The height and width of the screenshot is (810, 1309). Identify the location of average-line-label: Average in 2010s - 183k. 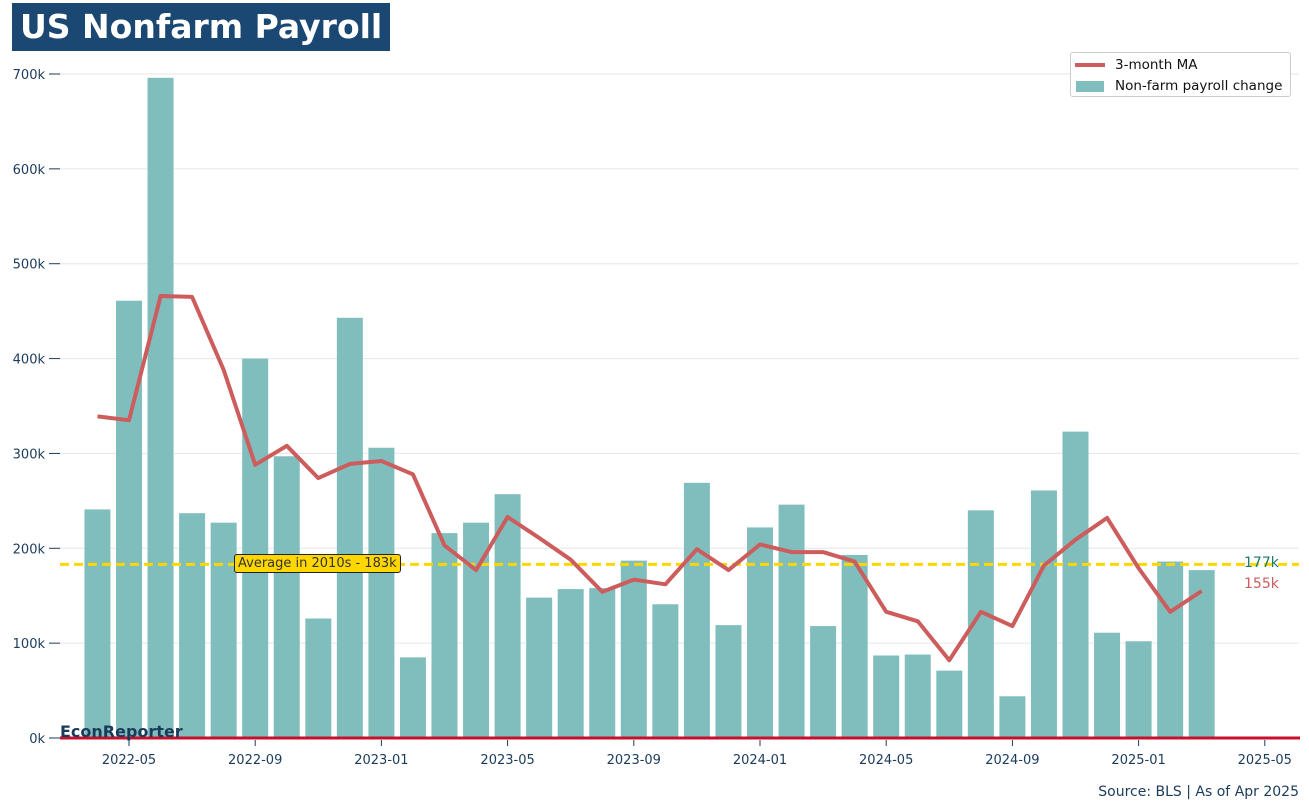
(317, 563).